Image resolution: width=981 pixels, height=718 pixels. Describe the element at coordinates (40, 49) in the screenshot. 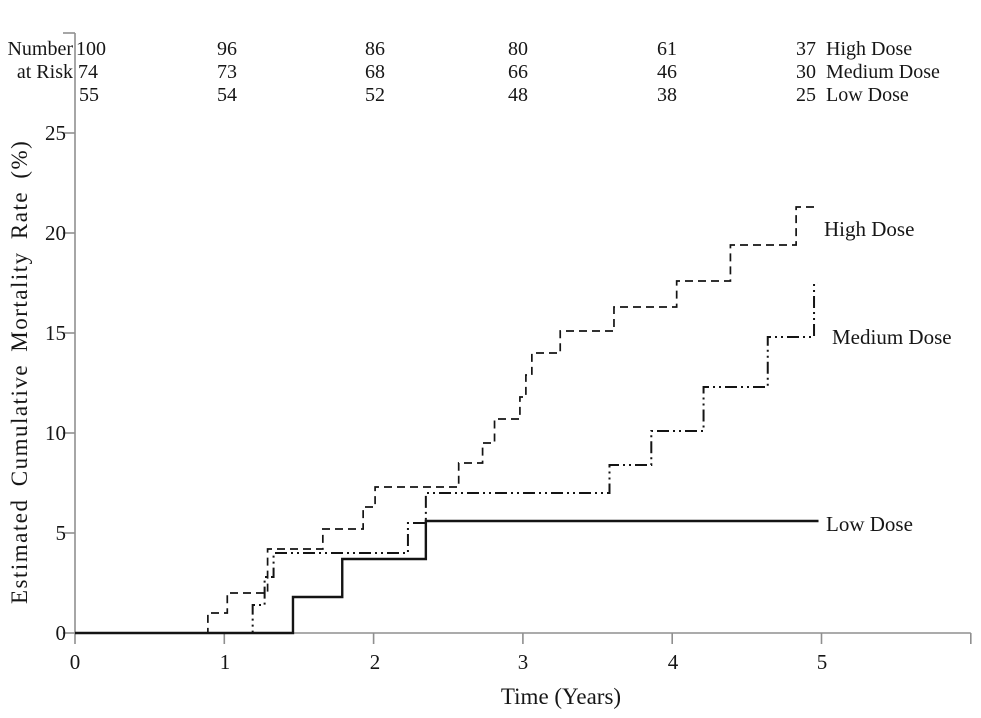

I see `risk-table-header-line1: Number` at that location.